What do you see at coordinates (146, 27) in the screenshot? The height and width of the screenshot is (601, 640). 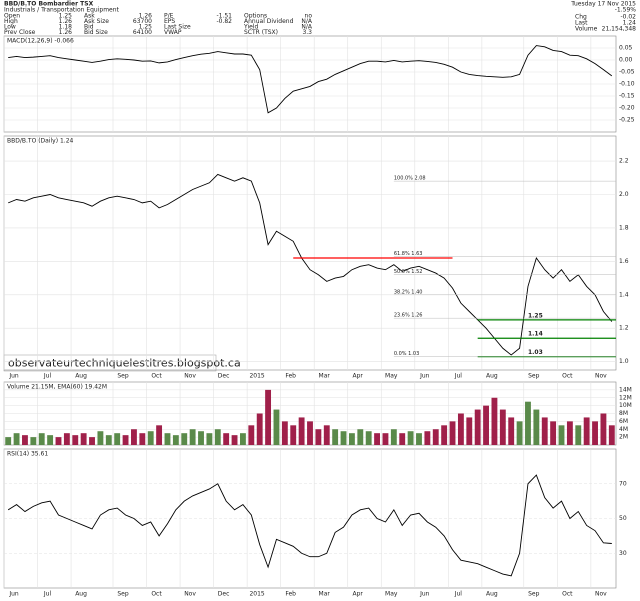 I see `field-value: 1.25` at bounding box center [146, 27].